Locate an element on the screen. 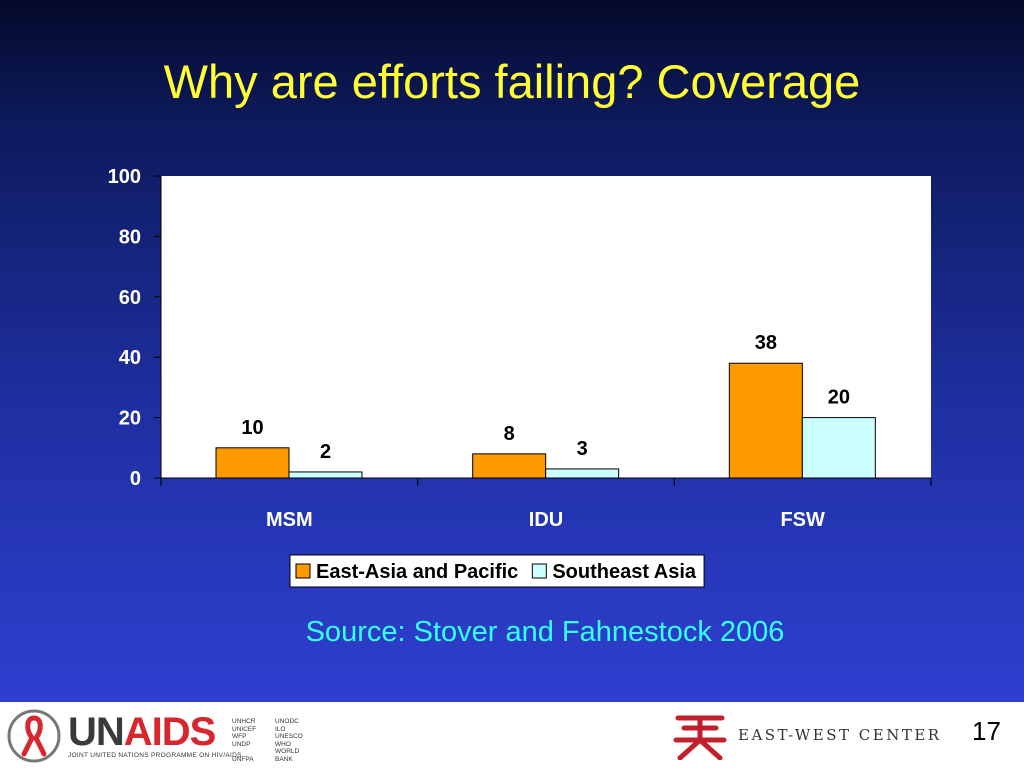 The width and height of the screenshot is (1024, 768). cosponsor-name: WORLD BANK is located at coordinates (287, 755).